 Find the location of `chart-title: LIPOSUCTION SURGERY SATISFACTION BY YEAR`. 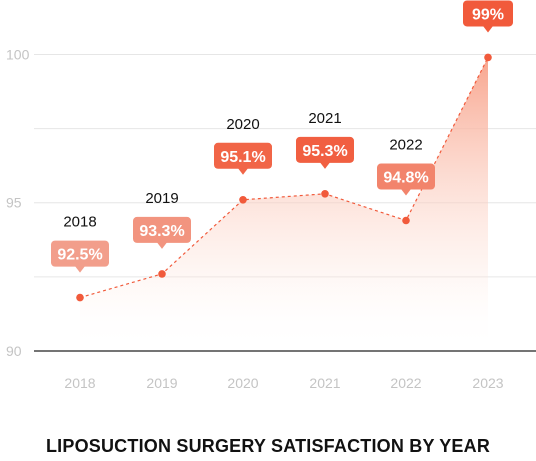

chart-title: LIPOSUCTION SURGERY SATISFACTION BY YEAR is located at coordinates (268, 446).